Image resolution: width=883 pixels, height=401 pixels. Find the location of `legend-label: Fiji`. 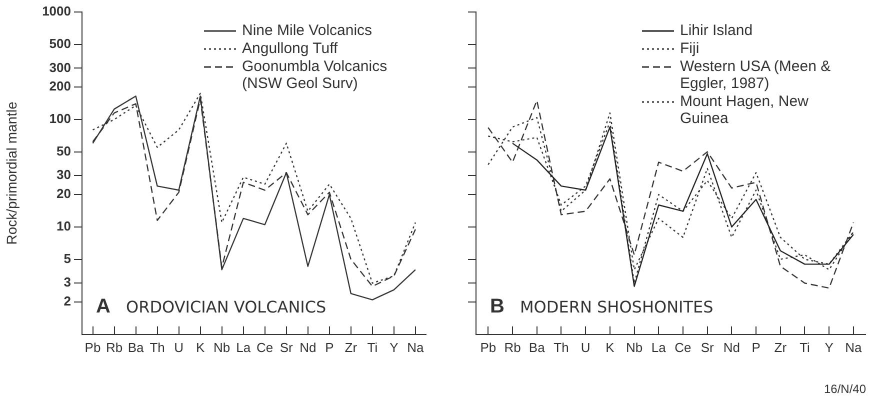

legend-label: Fiji is located at coordinates (690, 48).